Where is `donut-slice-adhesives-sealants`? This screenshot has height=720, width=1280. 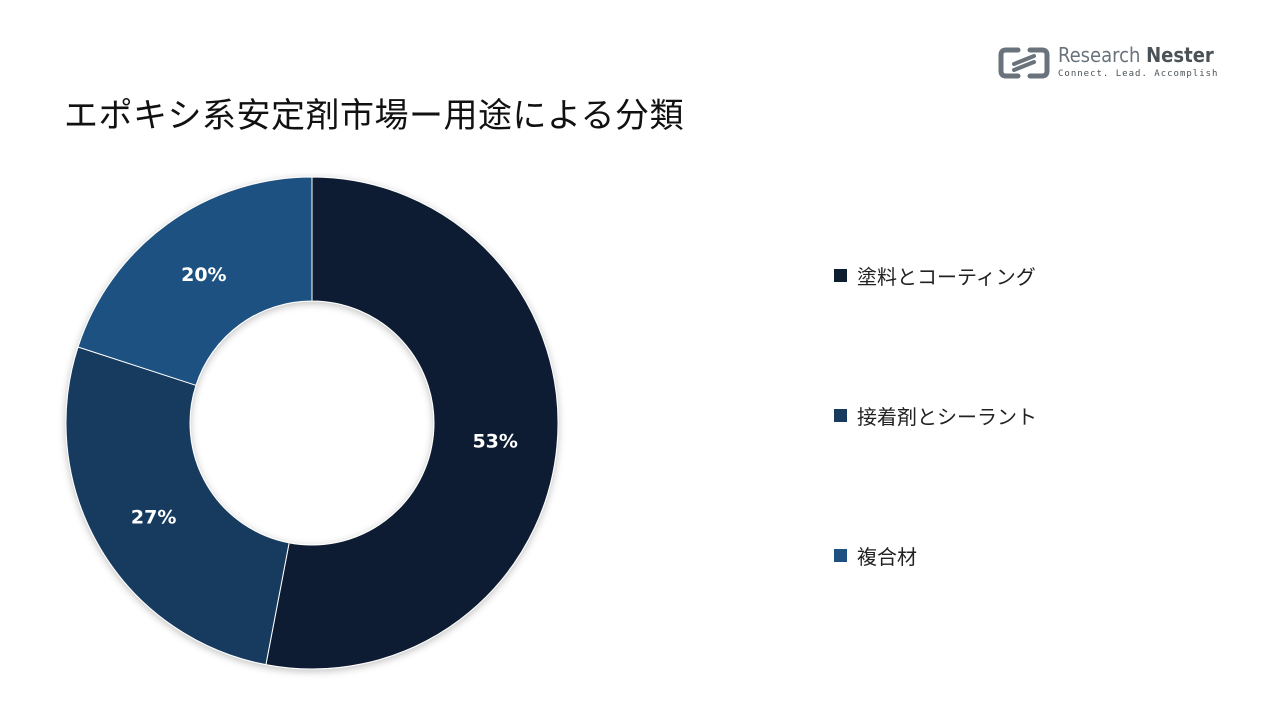 donut-slice-adhesives-sealants is located at coordinates (177, 506).